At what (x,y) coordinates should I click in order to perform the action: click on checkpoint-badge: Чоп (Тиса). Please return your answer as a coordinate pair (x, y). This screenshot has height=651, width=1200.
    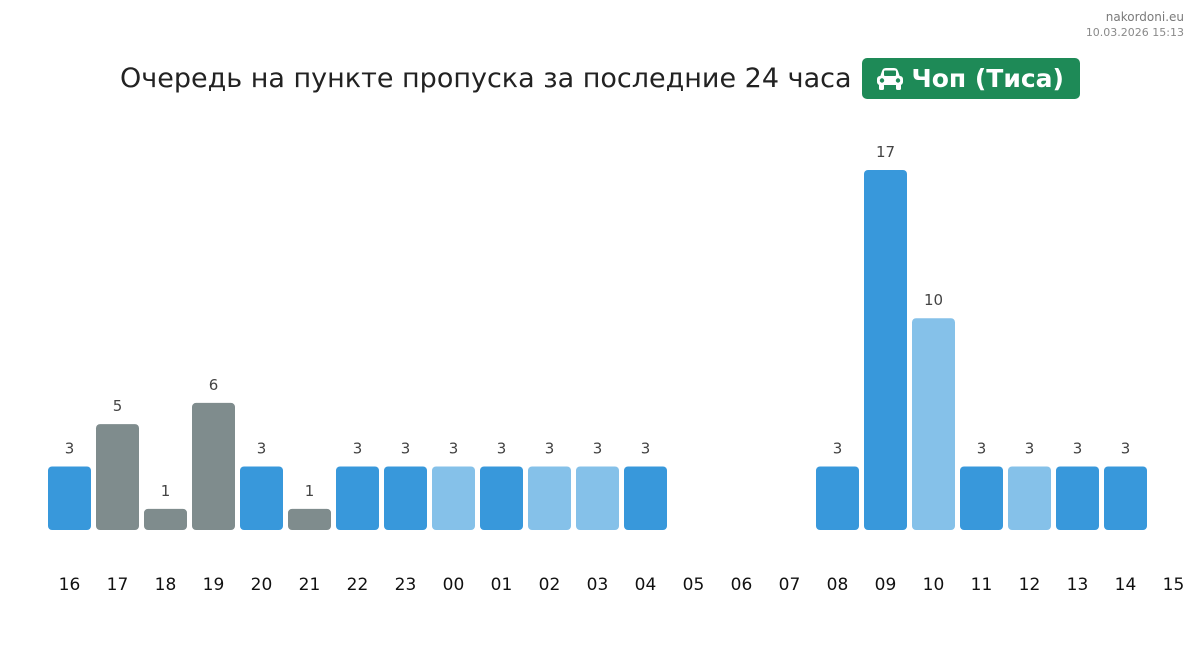
    Looking at the image, I should click on (970, 78).